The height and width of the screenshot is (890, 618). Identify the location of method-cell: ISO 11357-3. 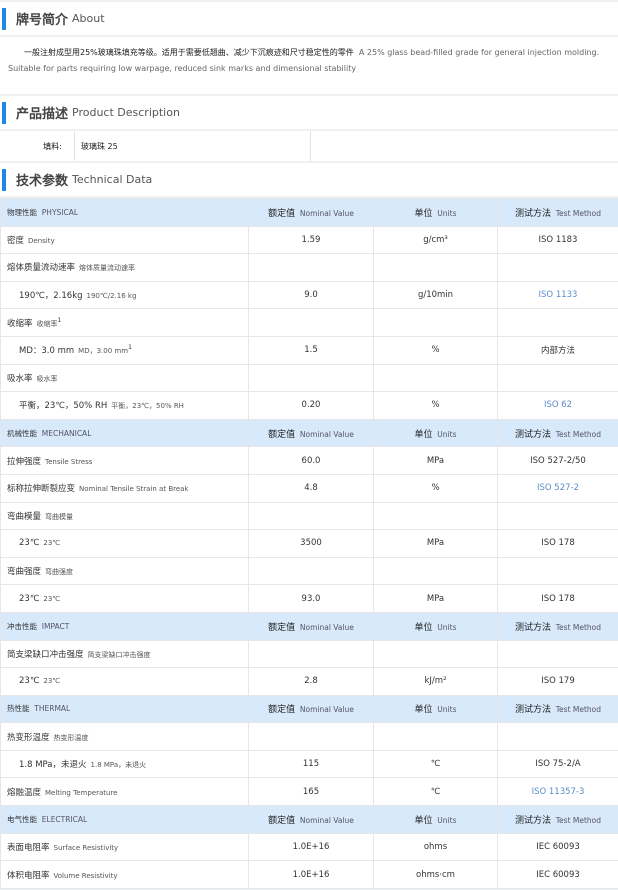
(558, 792).